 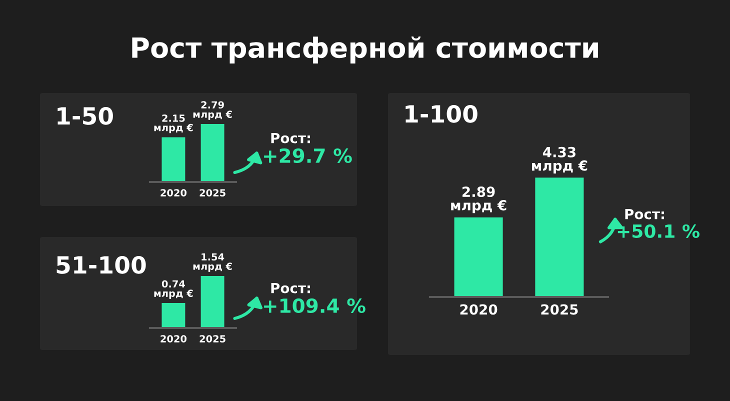 What do you see at coordinates (308, 156) in the screenshot?
I see `text: +29.7 %` at bounding box center [308, 156].